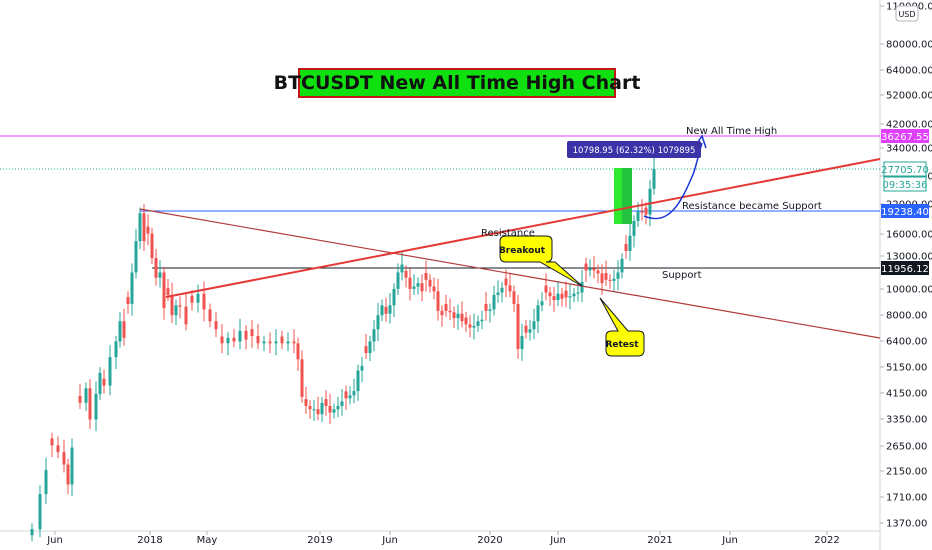 The height and width of the screenshot is (550, 932). What do you see at coordinates (508, 233) in the screenshot?
I see `resistance-annotation: Resistance` at bounding box center [508, 233].